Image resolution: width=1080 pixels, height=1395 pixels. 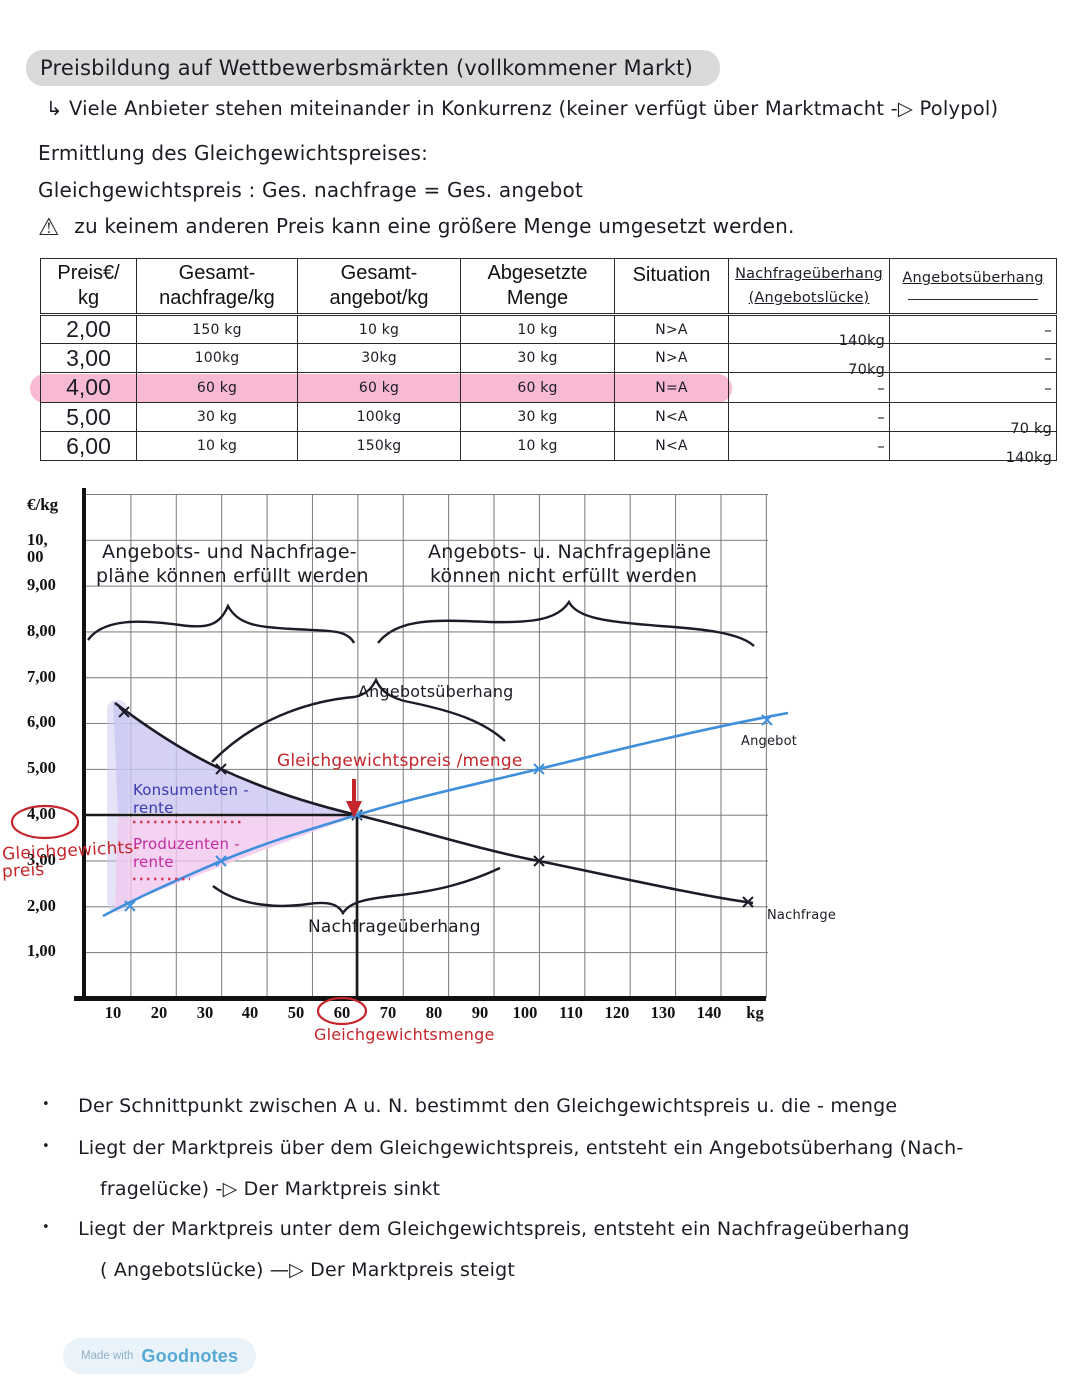 I want to click on cell-au: 140kg, so click(x=973, y=448).